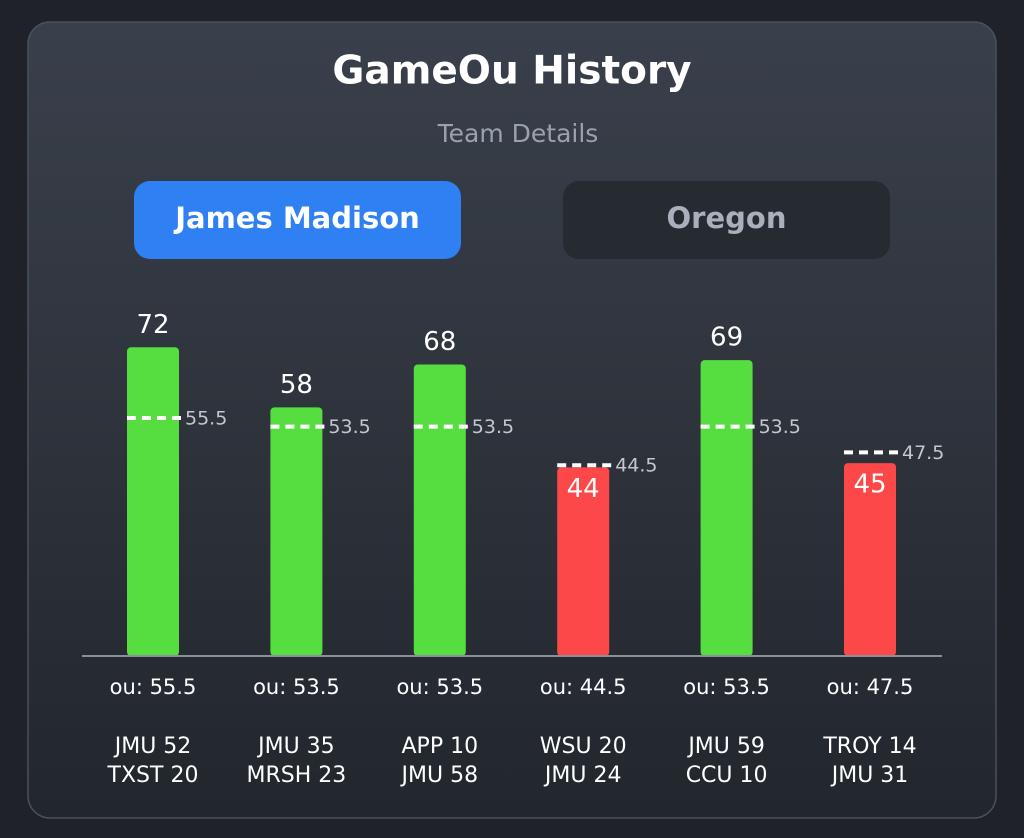  I want to click on value-label: 69, so click(726, 338).